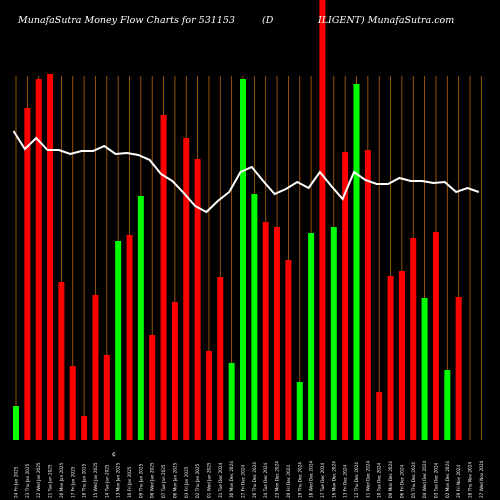  What do you see at coordinates (265, 480) in the screenshot?
I see `x-tick-label: 24 Tue Dec 2024` at bounding box center [265, 480].